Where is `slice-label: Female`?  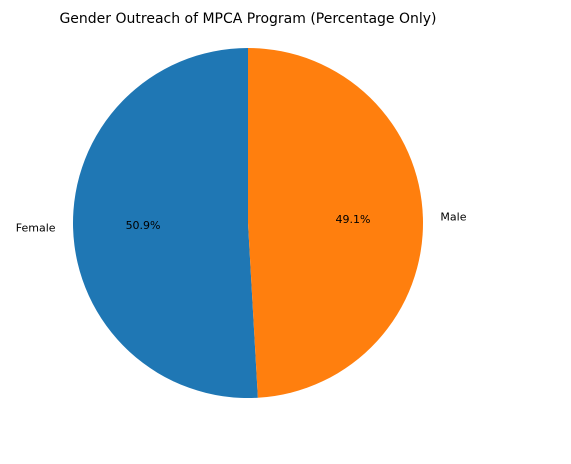 slice-label: Female is located at coordinates (36, 227).